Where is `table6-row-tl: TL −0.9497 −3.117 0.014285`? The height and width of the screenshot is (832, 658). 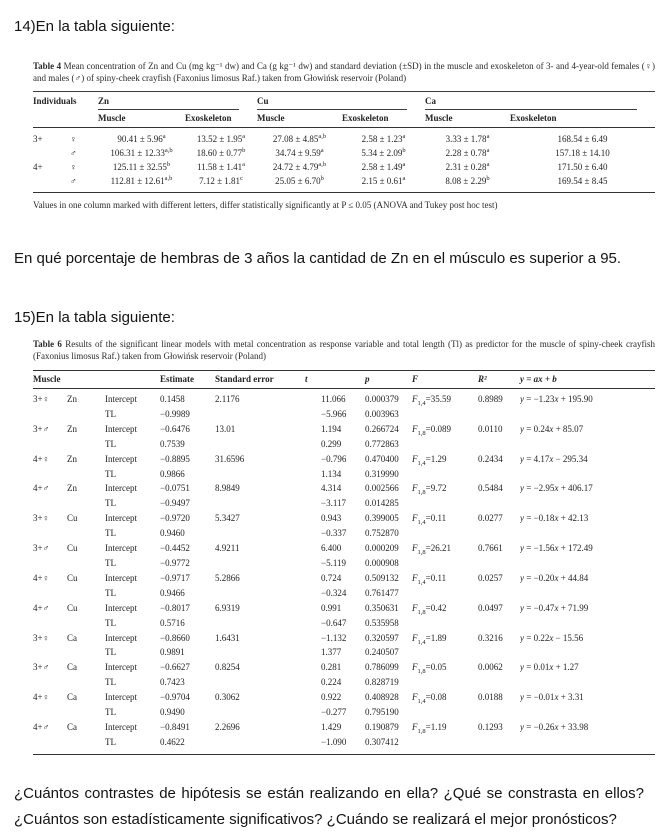
table6-row-tl: TL −0.9497 −3.117 0.014285 is located at coordinates (344, 503).